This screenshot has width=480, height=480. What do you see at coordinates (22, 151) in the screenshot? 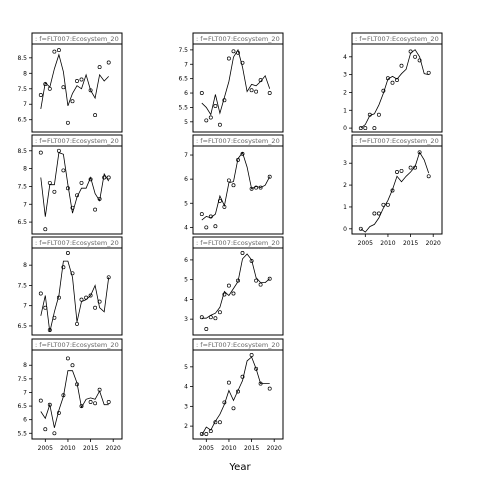
I see `y-tick-label: 8.5` at bounding box center [22, 151].